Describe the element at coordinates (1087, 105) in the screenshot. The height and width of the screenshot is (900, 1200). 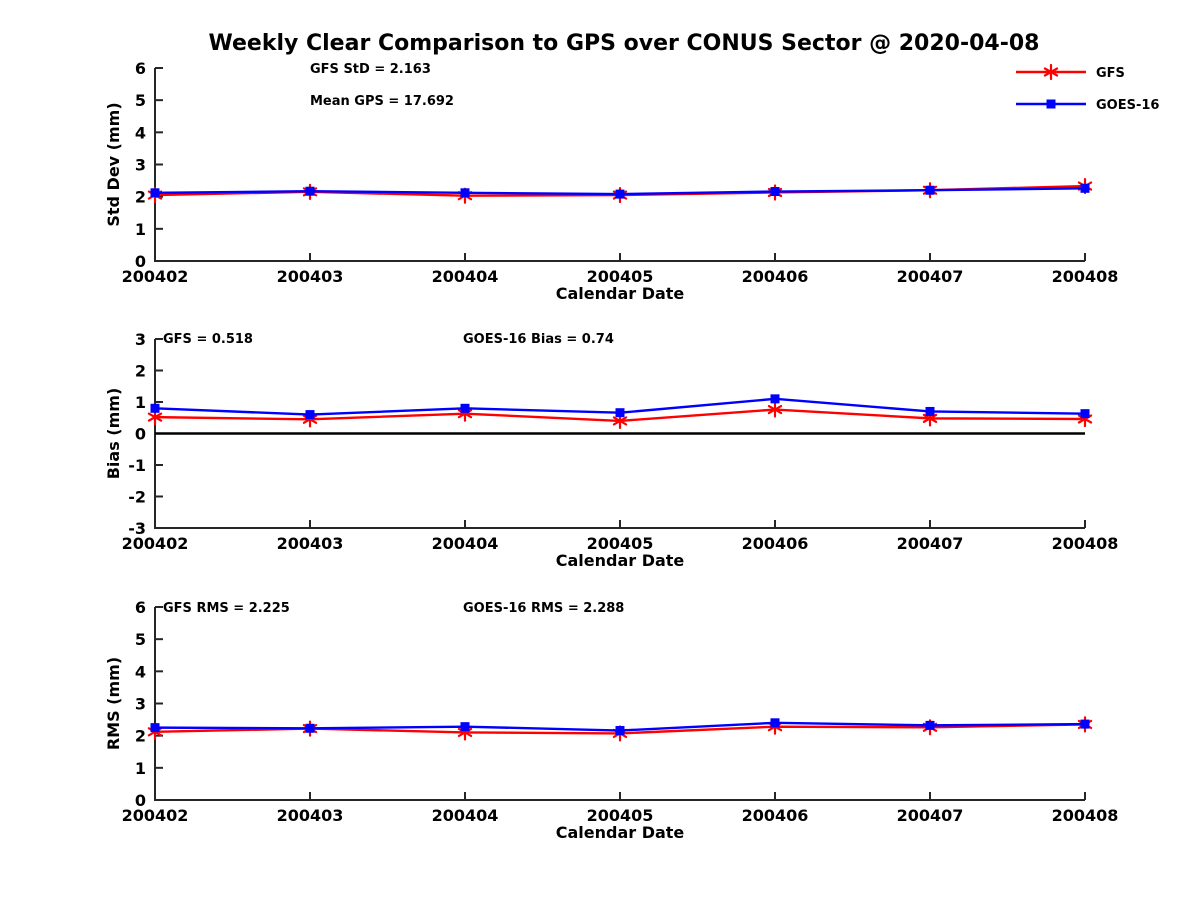
I see `legend-item-goes-16: GOES-16` at that location.